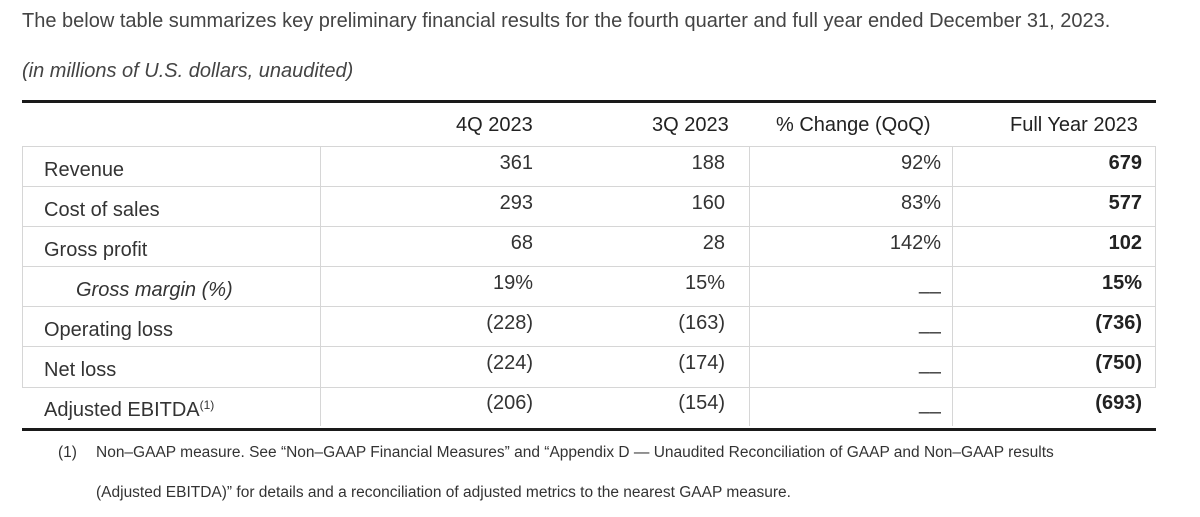 Image resolution: width=1200 pixels, height=517 pixels. Describe the element at coordinates (1125, 243) in the screenshot. I see `value-full-year: 102` at that location.